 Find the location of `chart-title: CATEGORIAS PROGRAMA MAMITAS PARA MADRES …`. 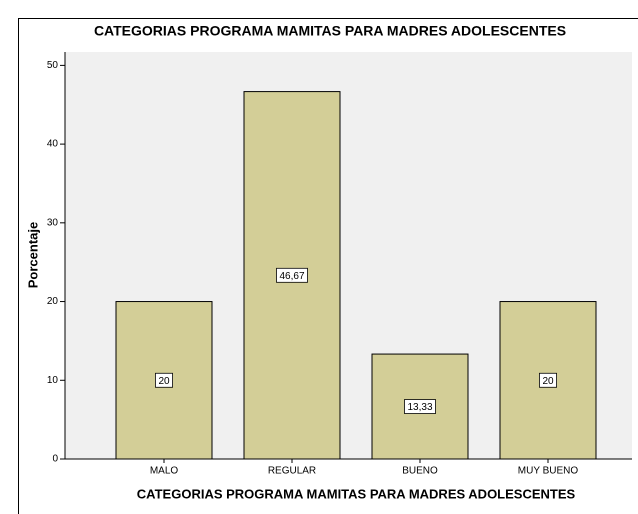

chart-title: CATEGORIAS PROGRAMA MAMITAS PARA MADRES … is located at coordinates (330, 31).